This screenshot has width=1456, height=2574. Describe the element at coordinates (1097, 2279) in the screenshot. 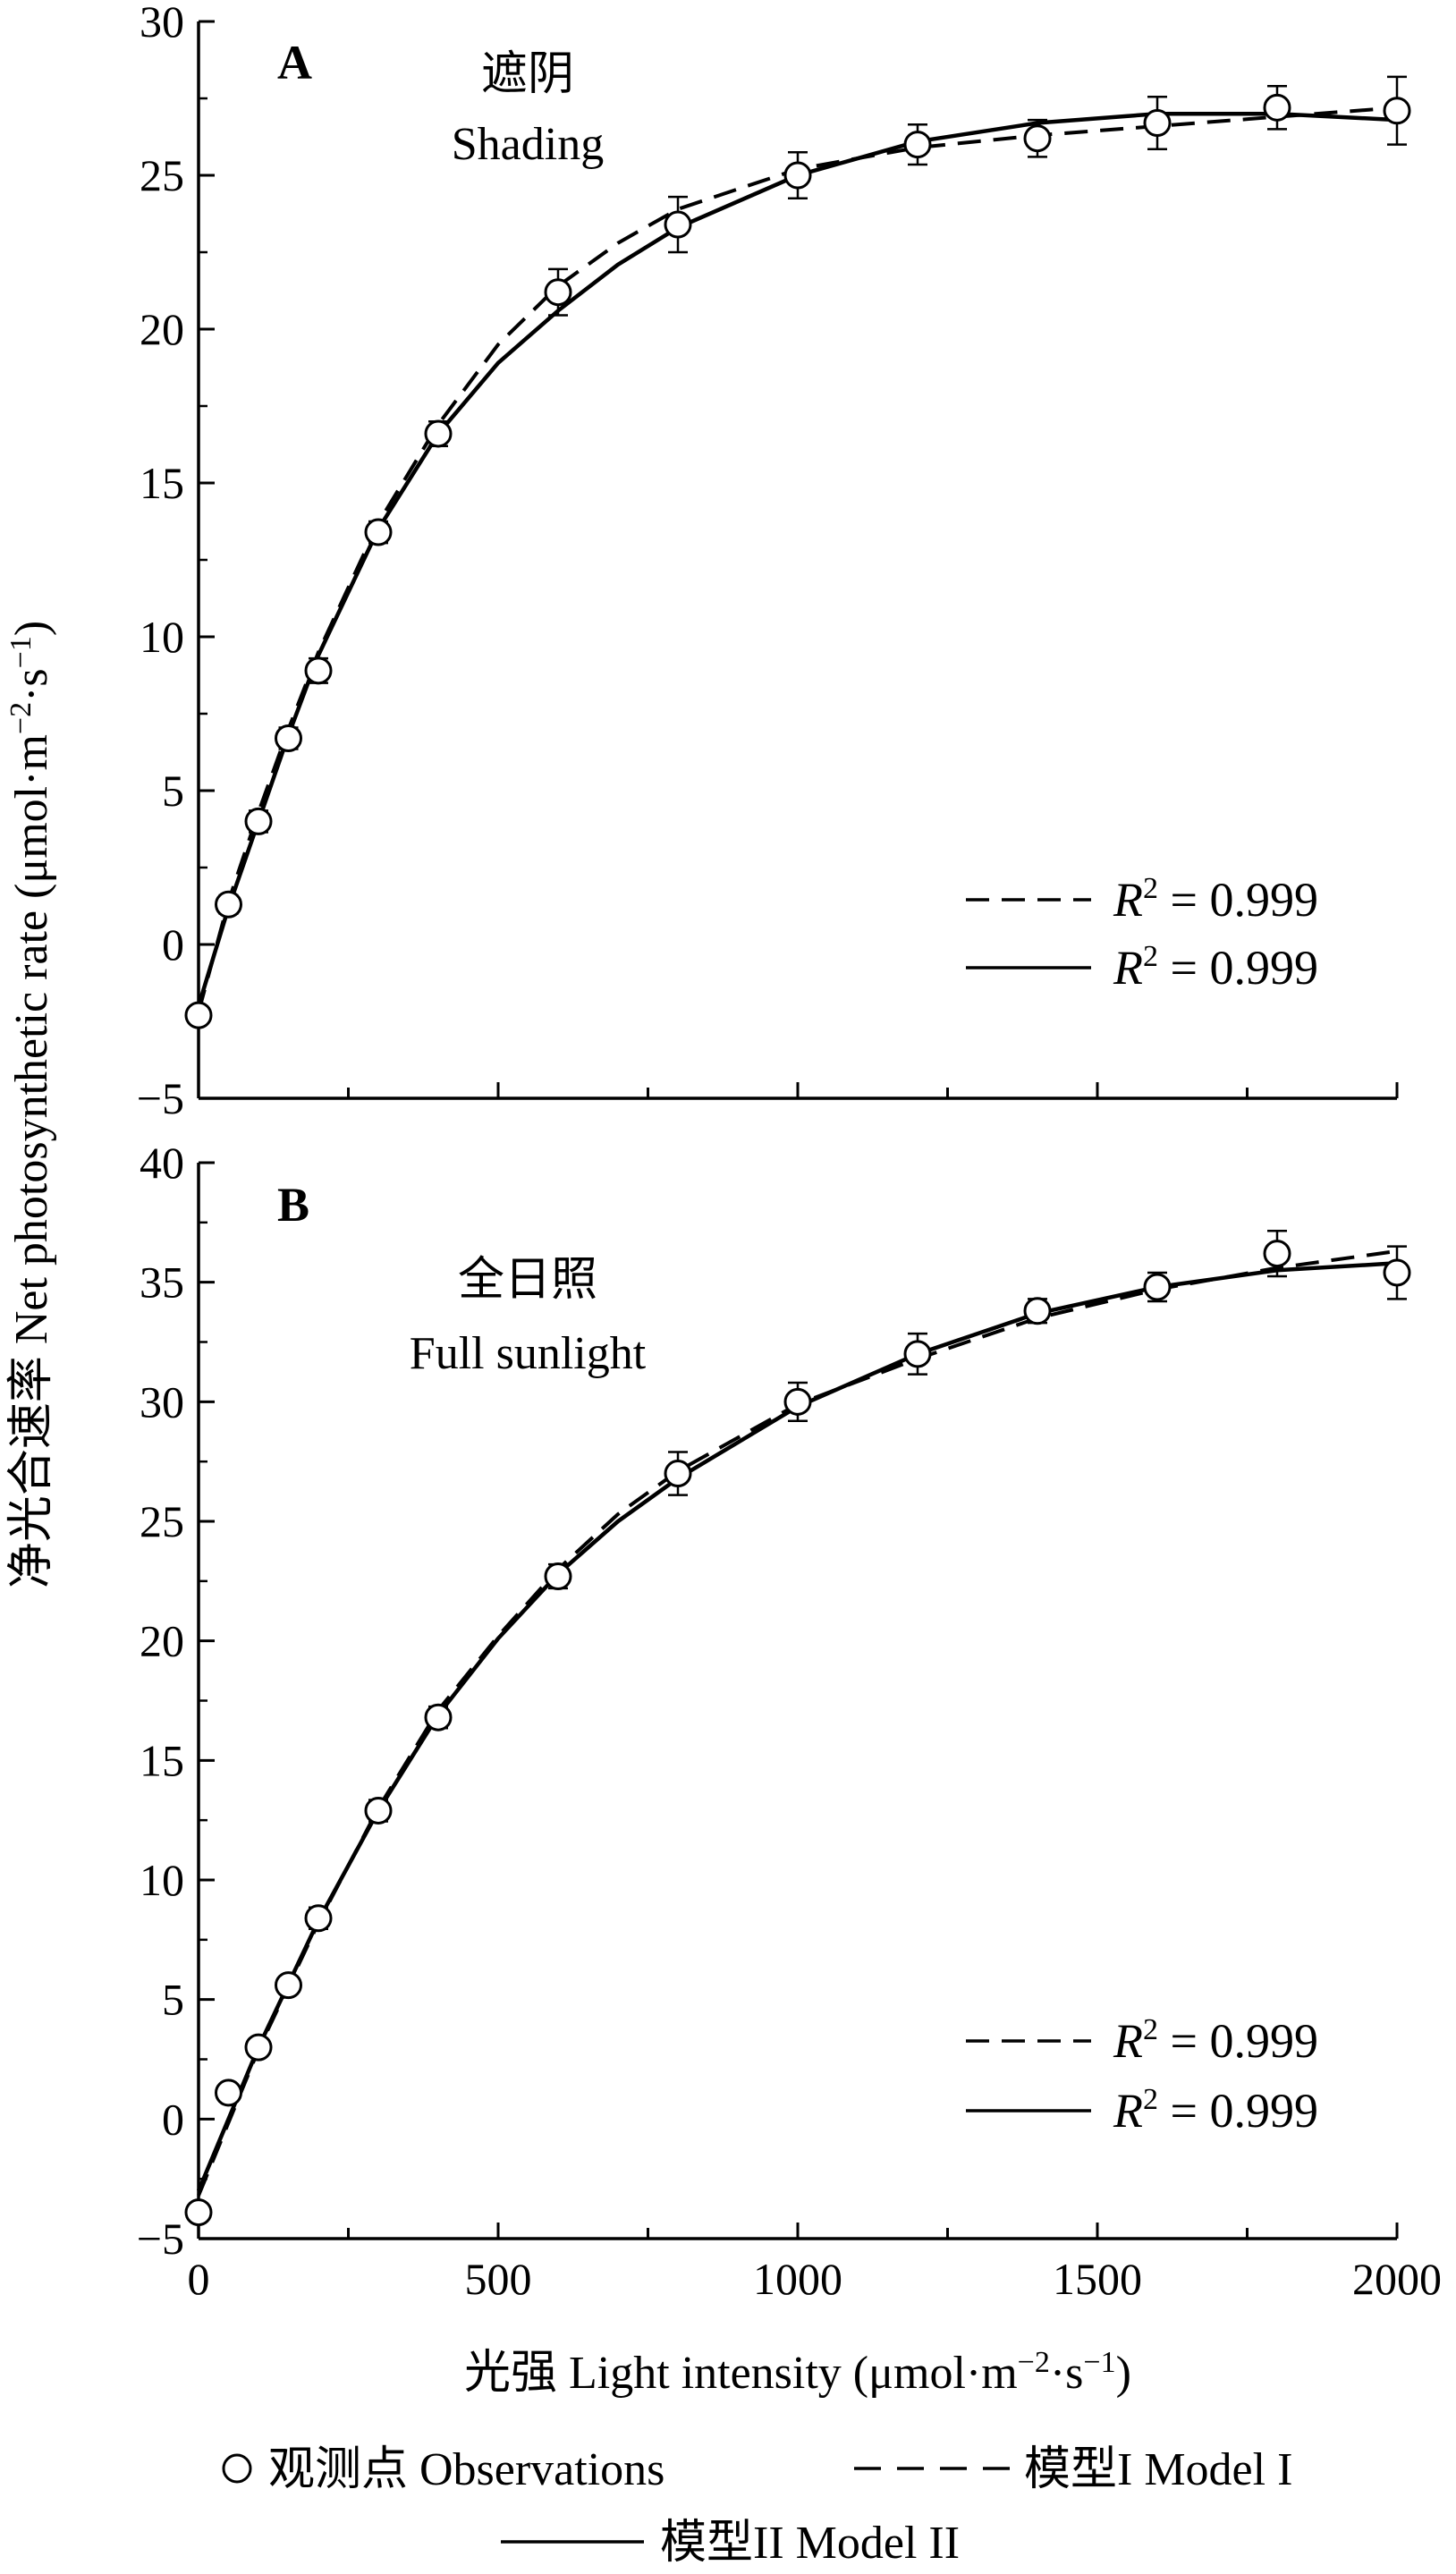

I see `x-tick-label: 1500` at that location.